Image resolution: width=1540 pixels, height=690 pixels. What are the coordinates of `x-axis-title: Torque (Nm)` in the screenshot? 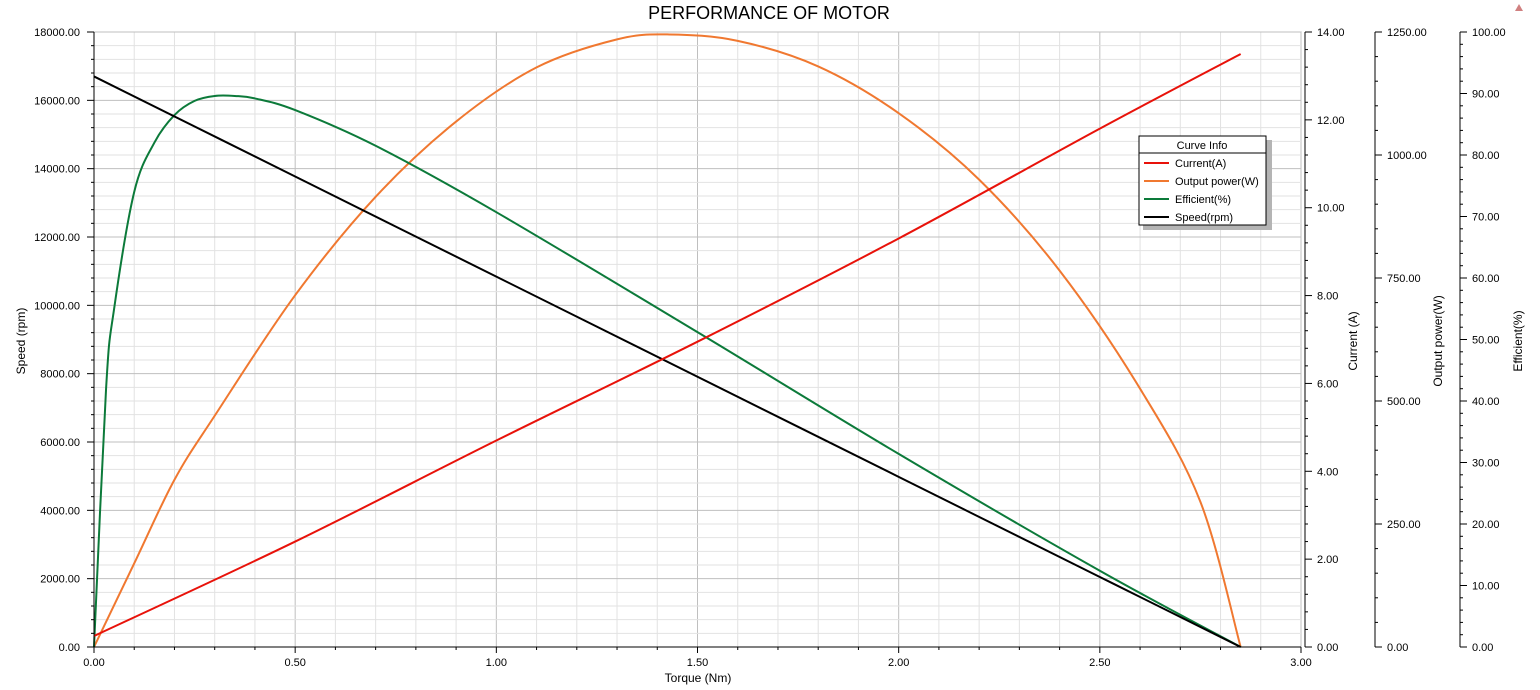 It's located at (698, 678).